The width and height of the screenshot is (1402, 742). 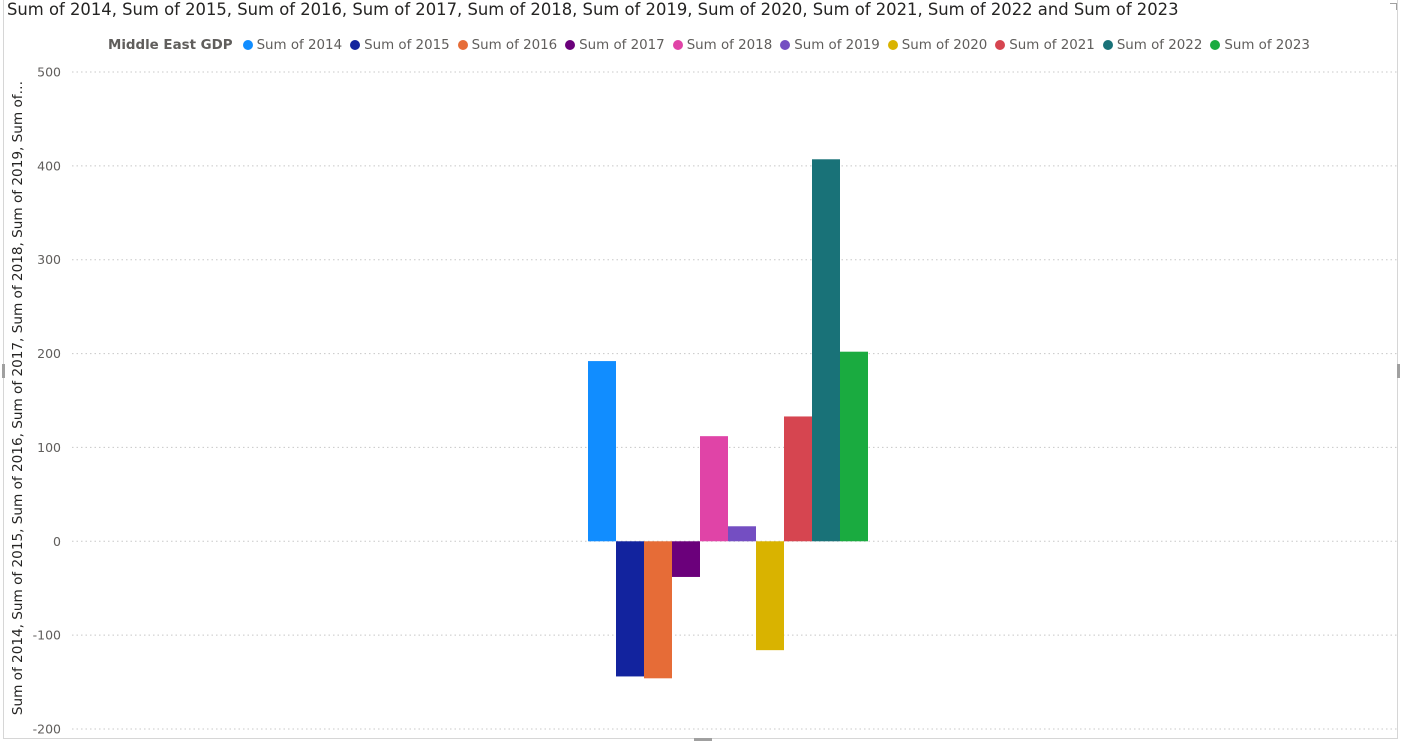 I want to click on y-tick-label: 300, so click(x=49, y=259).